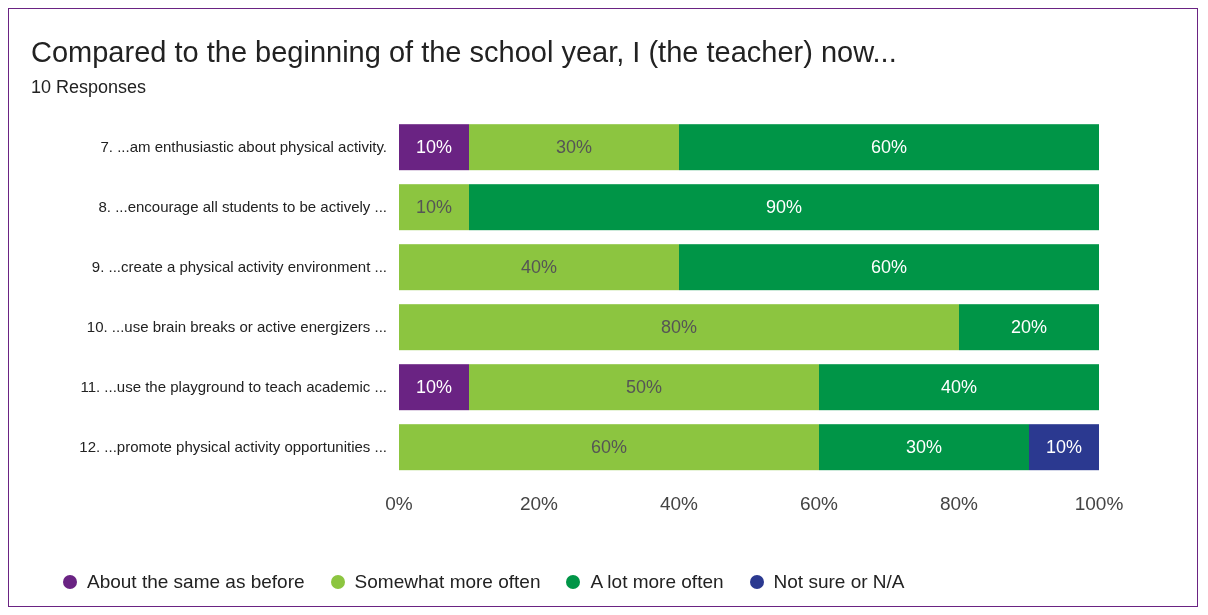  I want to click on legend-label: Not sure or N/A, so click(839, 582).